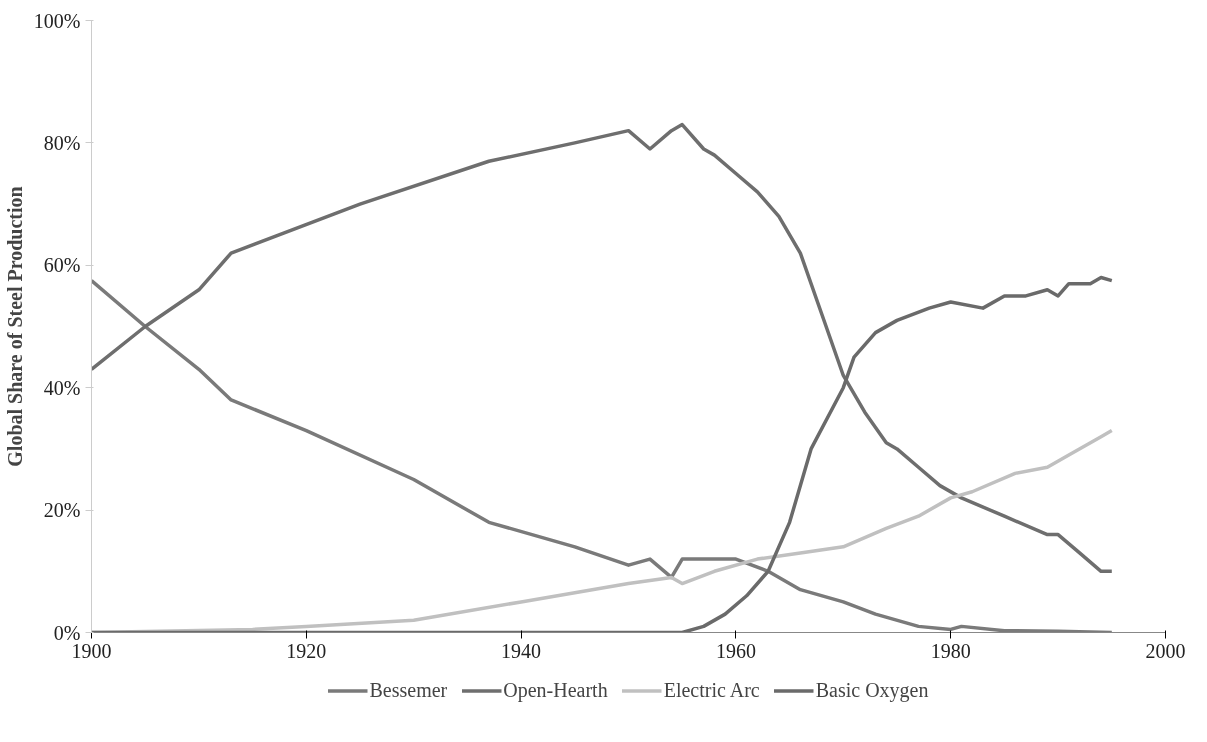 The width and height of the screenshot is (1207, 742). I want to click on x-tick-label: 1960, so click(735, 650).